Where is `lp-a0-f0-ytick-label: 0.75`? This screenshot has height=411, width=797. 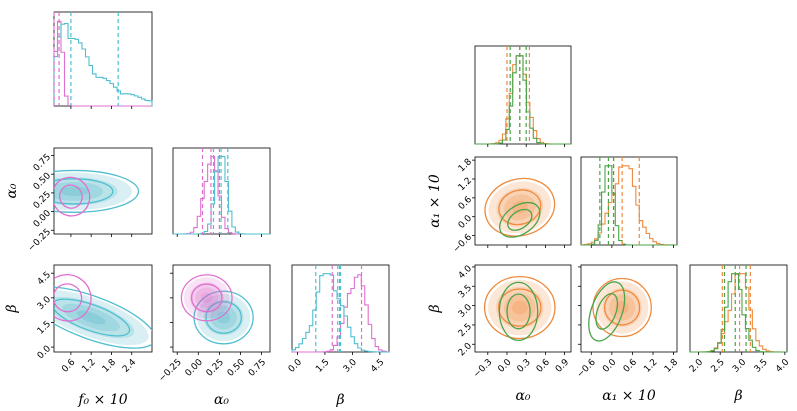
lp-a0-f0-ytick-label: 0.75 is located at coordinates (42, 162).